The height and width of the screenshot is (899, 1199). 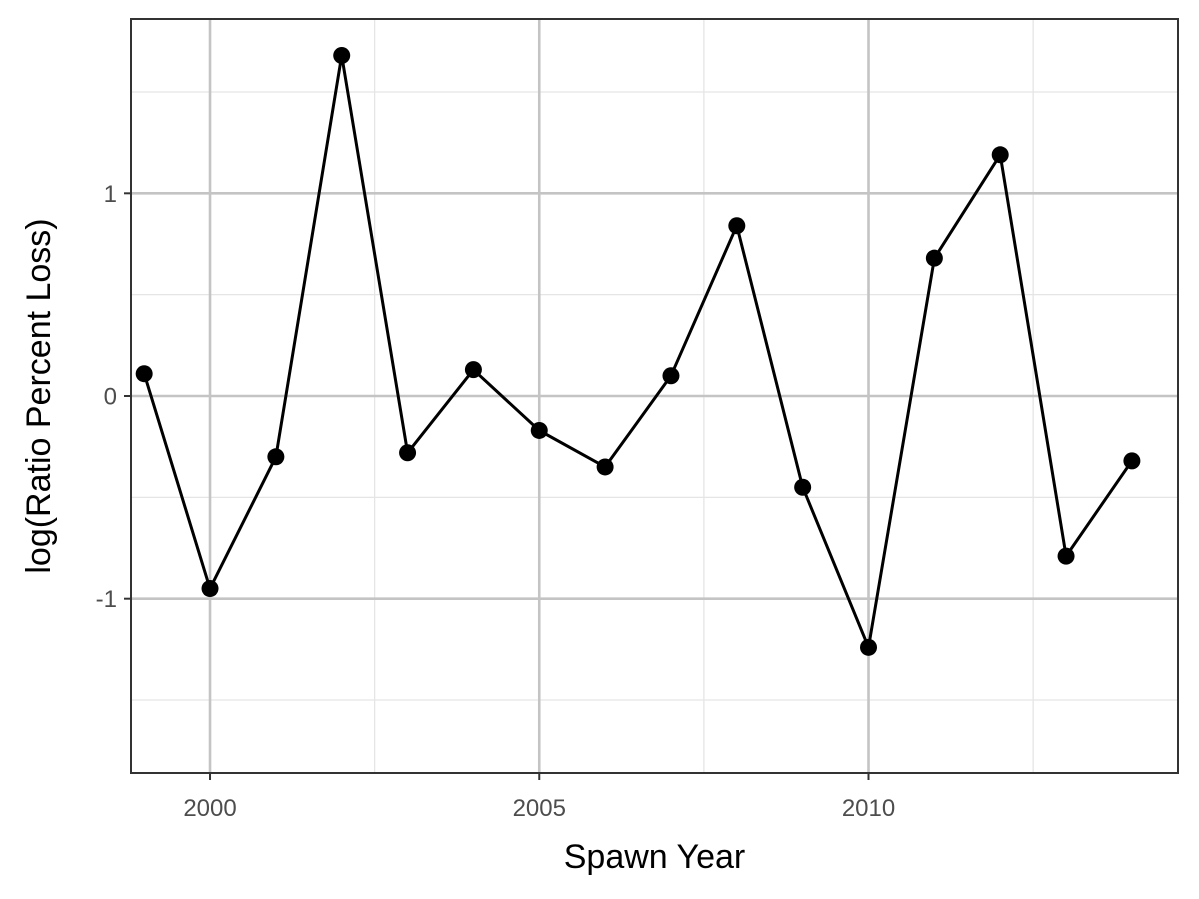 I want to click on x-tick-label: 2000, so click(x=209, y=808).